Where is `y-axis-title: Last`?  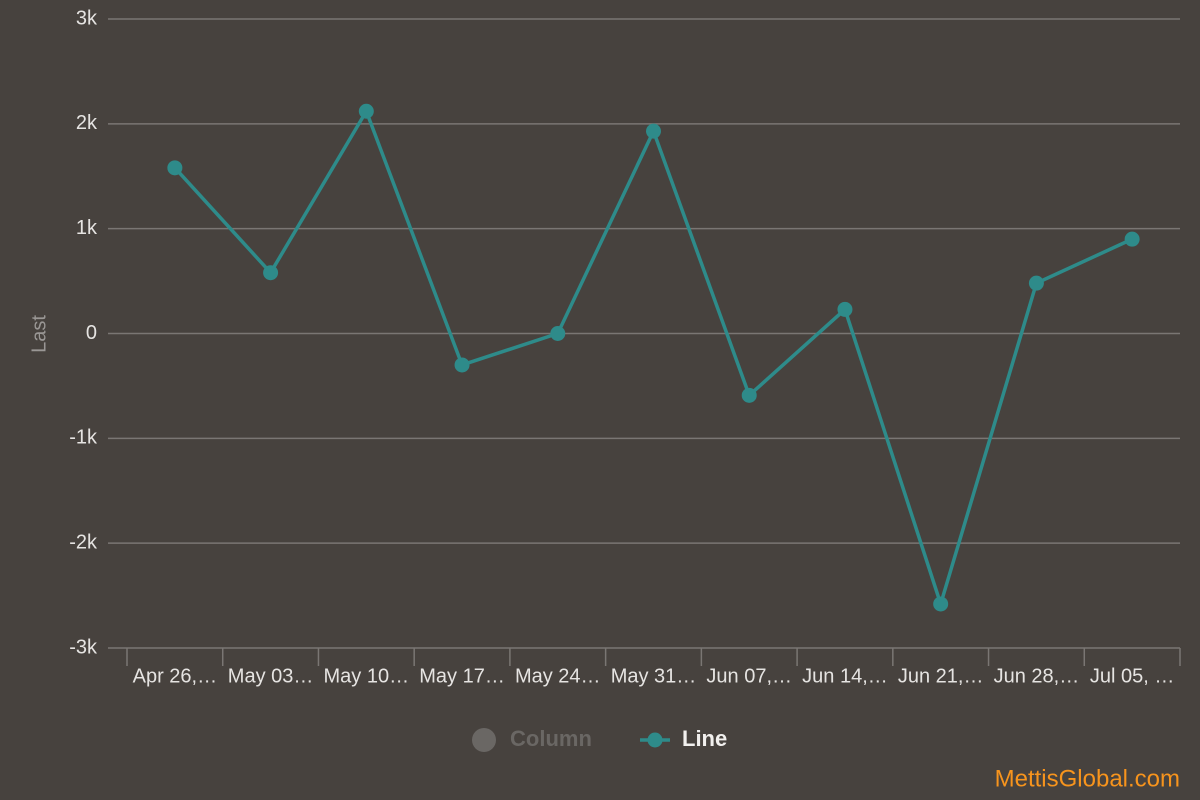 y-axis-title: Last is located at coordinates (39, 334).